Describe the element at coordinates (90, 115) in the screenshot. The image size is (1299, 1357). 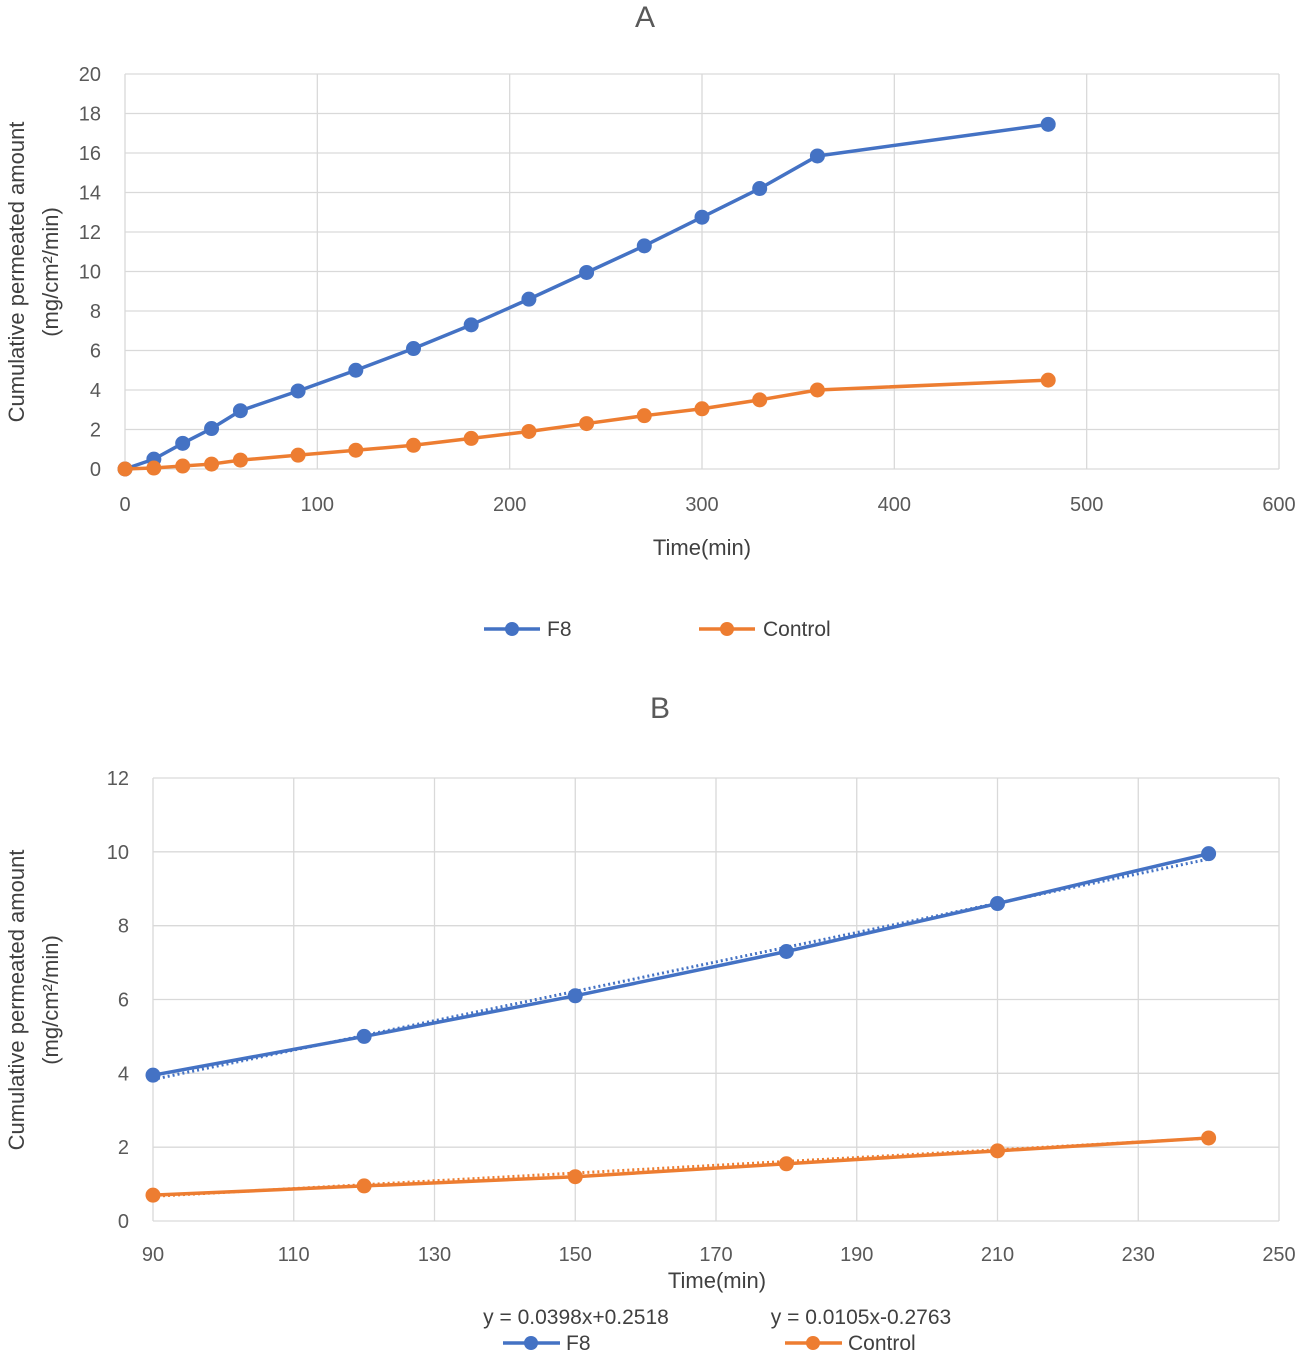
I see `y-tick-label: 18` at that location.